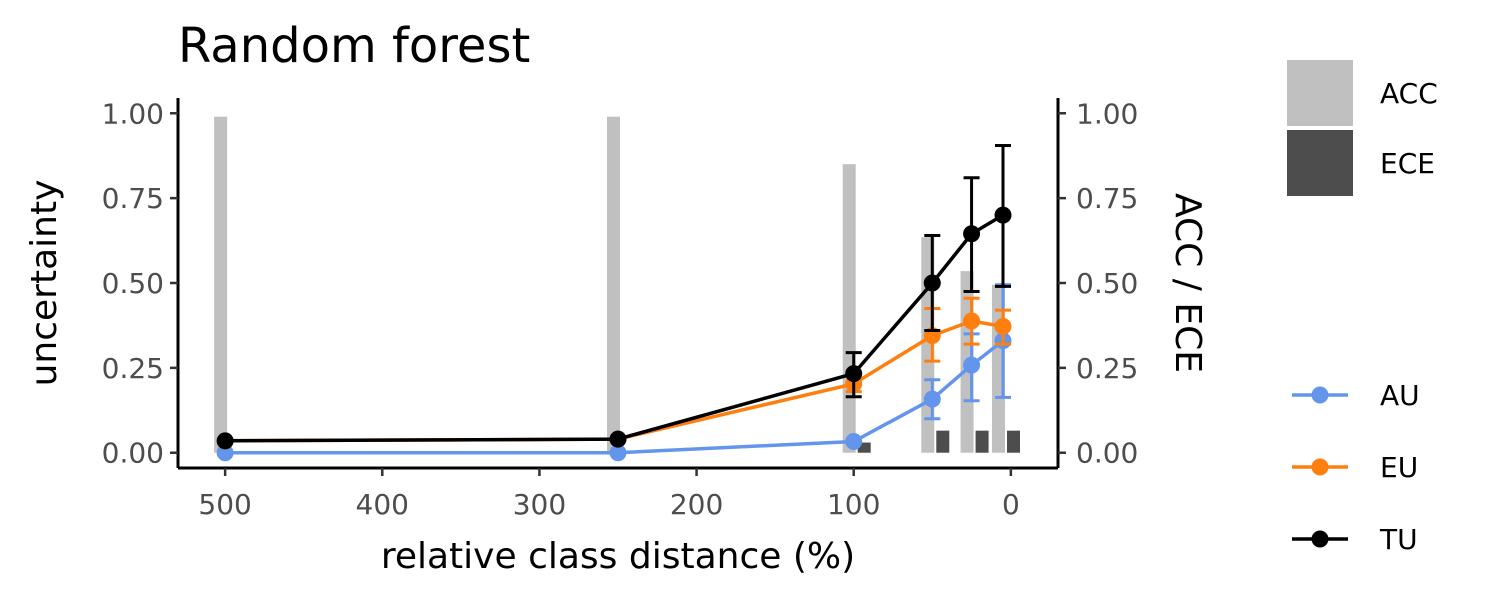  Describe the element at coordinates (1107, 113) in the screenshot. I see `y-tick-label-right: 1.00` at that location.